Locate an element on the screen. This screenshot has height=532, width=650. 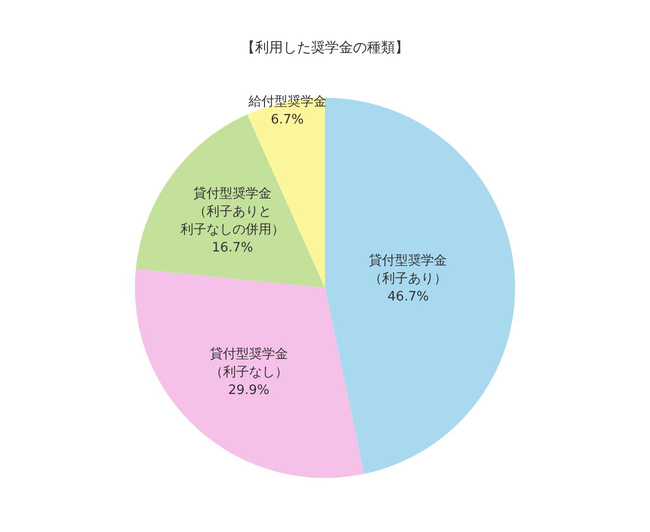
slice-label: 貸付型奨学金（利子なし） is located at coordinates (249, 363).